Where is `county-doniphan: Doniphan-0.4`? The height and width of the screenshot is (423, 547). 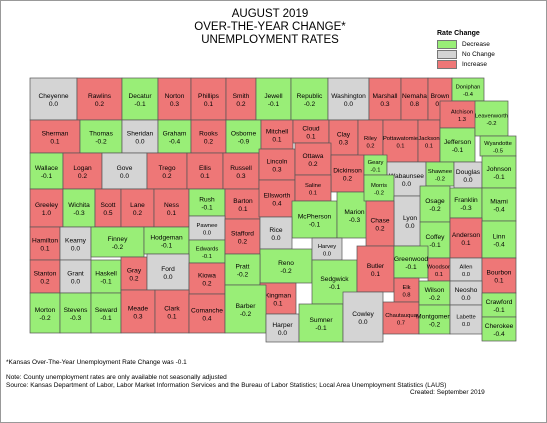 county-doniphan: Doniphan-0.4 is located at coordinates (468, 89).